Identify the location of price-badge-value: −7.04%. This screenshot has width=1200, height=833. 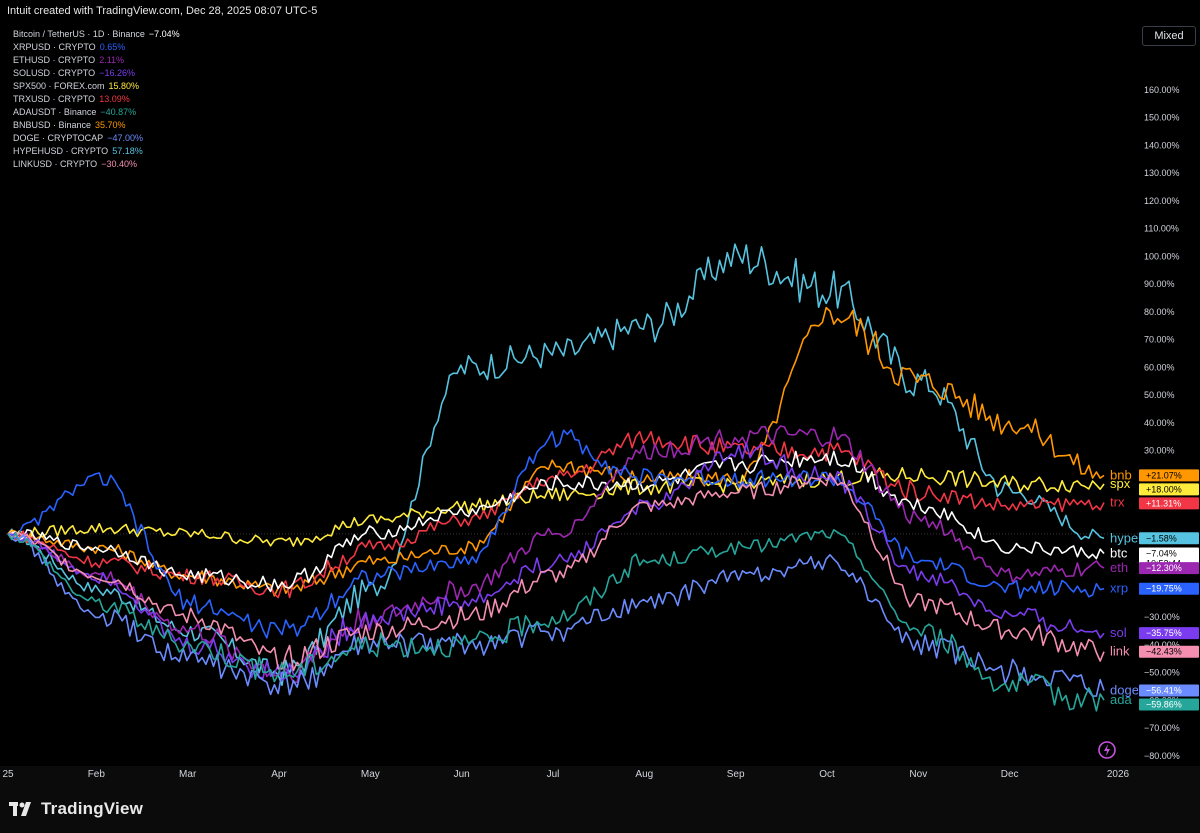
(1161, 553).